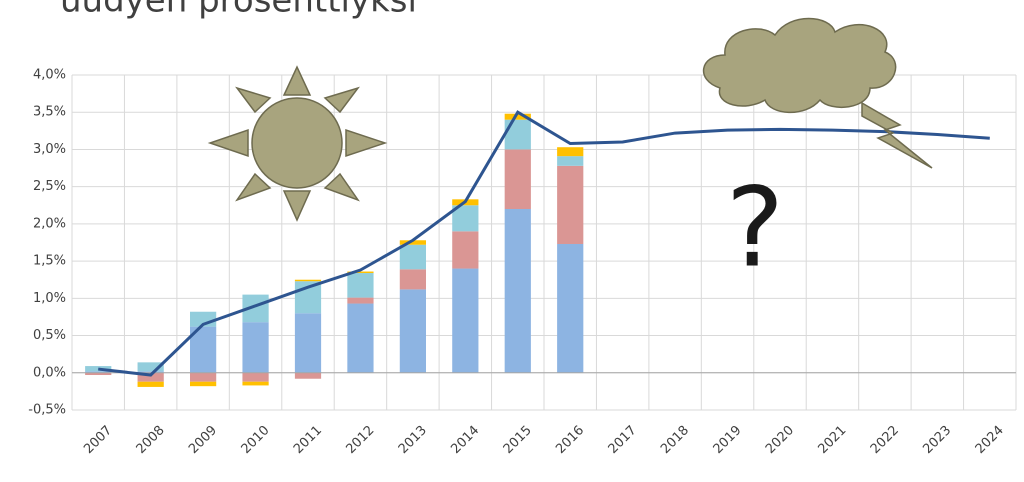 The height and width of the screenshot is (482, 1024). Describe the element at coordinates (937, 440) in the screenshot. I see `x-tick-label: 2023` at that location.